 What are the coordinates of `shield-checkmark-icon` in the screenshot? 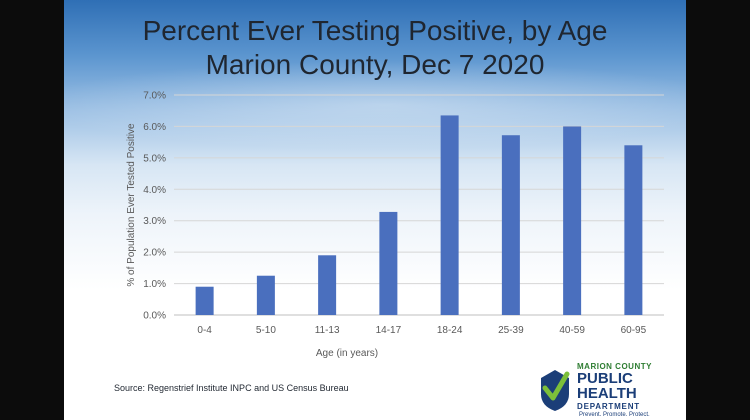 It's located at (555, 390).